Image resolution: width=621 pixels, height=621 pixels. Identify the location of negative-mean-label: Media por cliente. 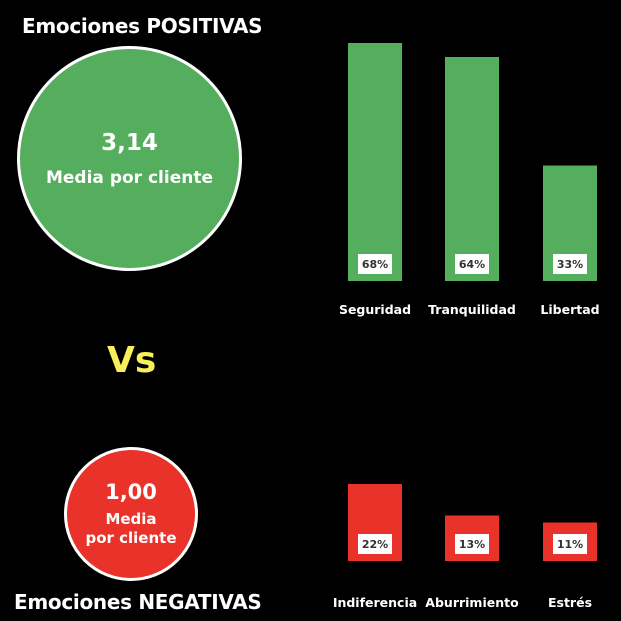
(130, 529).